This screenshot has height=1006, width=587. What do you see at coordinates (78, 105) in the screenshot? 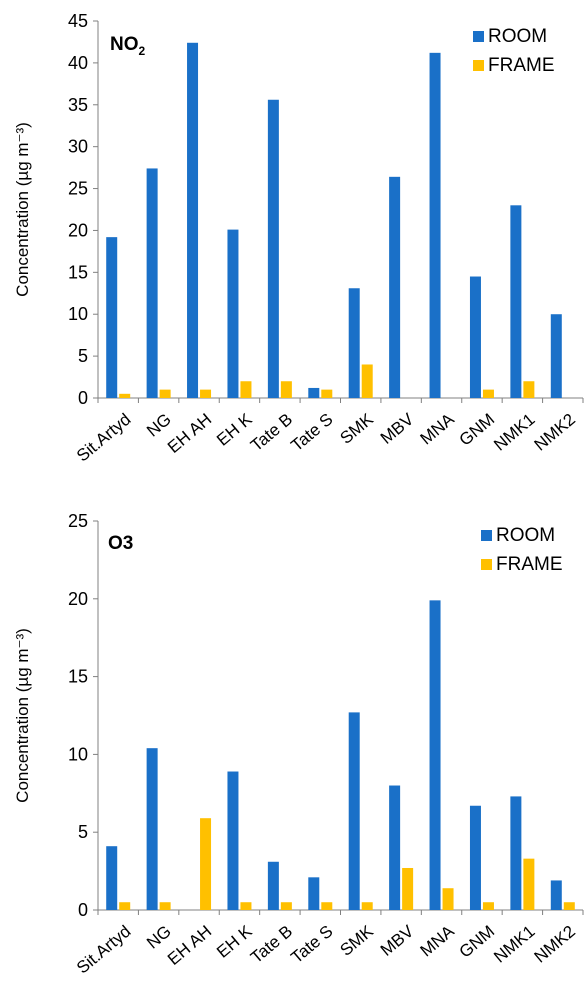
I see `y-tick-label: 35` at bounding box center [78, 105].